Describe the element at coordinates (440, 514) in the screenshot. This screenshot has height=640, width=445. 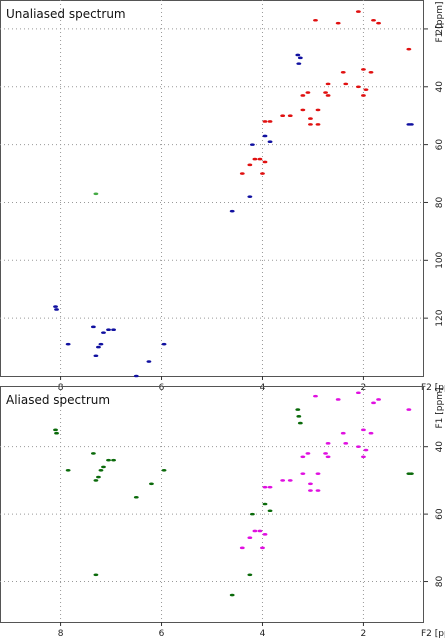
I see `y-tick-label: 60` at that location.